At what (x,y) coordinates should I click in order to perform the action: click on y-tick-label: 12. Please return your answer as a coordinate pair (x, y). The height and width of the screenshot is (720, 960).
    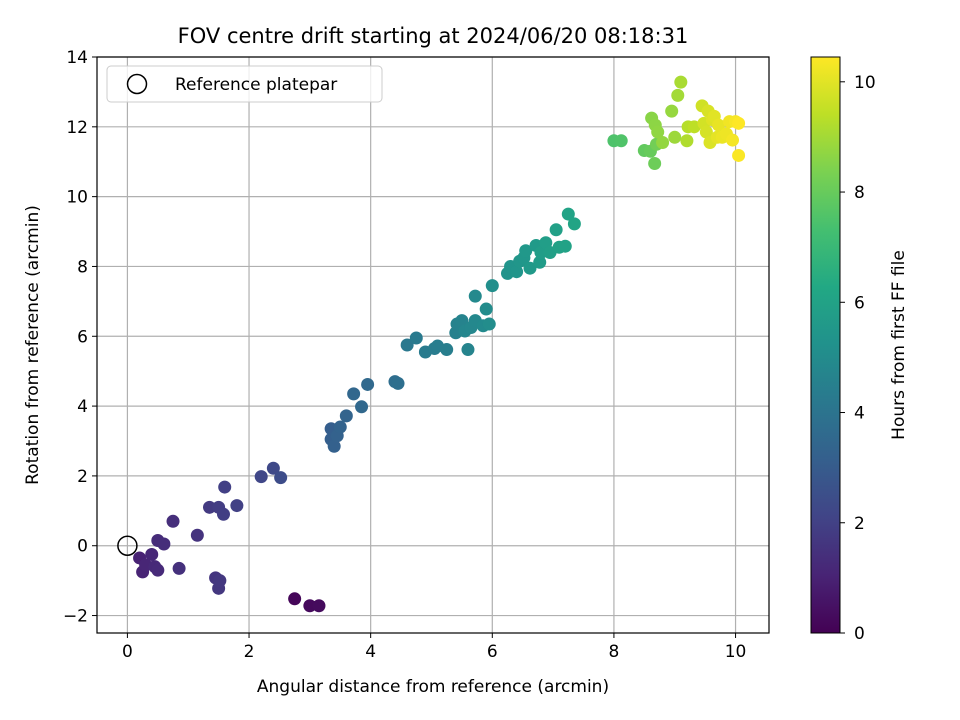
    Looking at the image, I should click on (77, 128).